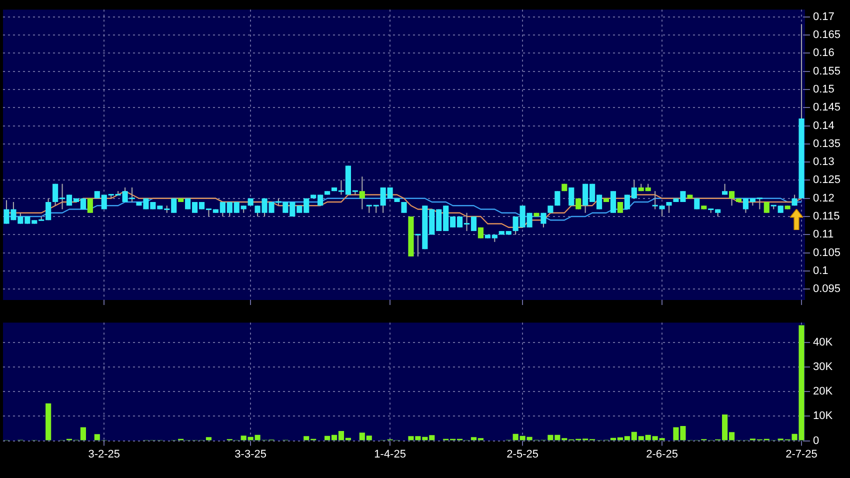 The image size is (850, 478). I want to click on y-tick-label: 0.115, so click(826, 216).